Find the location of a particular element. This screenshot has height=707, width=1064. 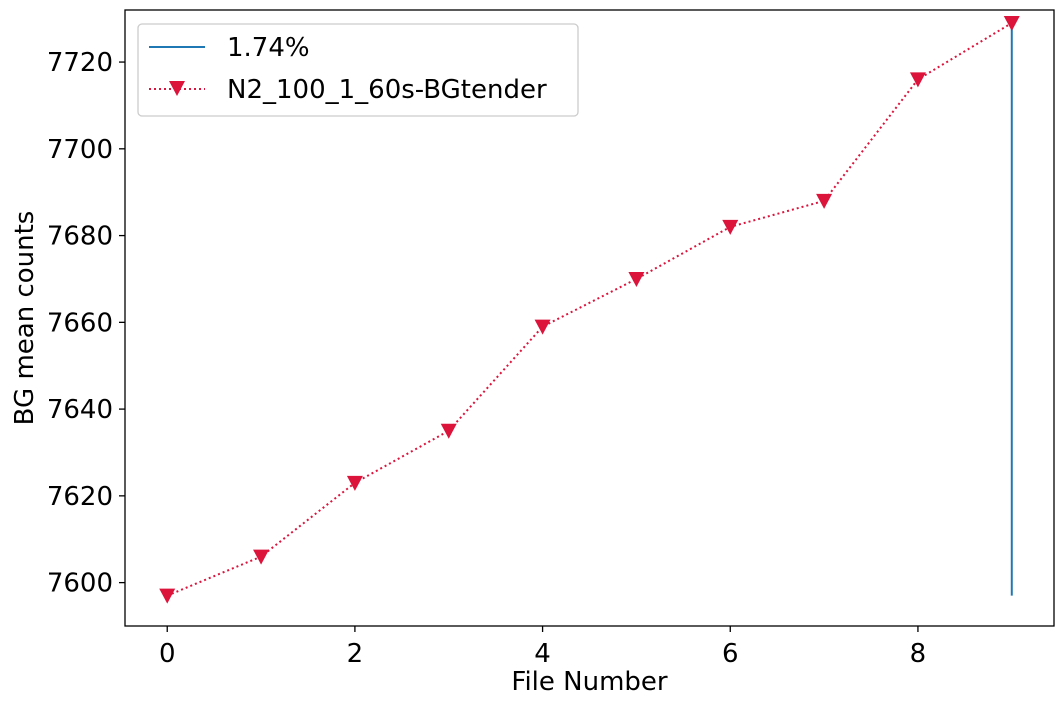

legend-marker-series is located at coordinates (177, 88).